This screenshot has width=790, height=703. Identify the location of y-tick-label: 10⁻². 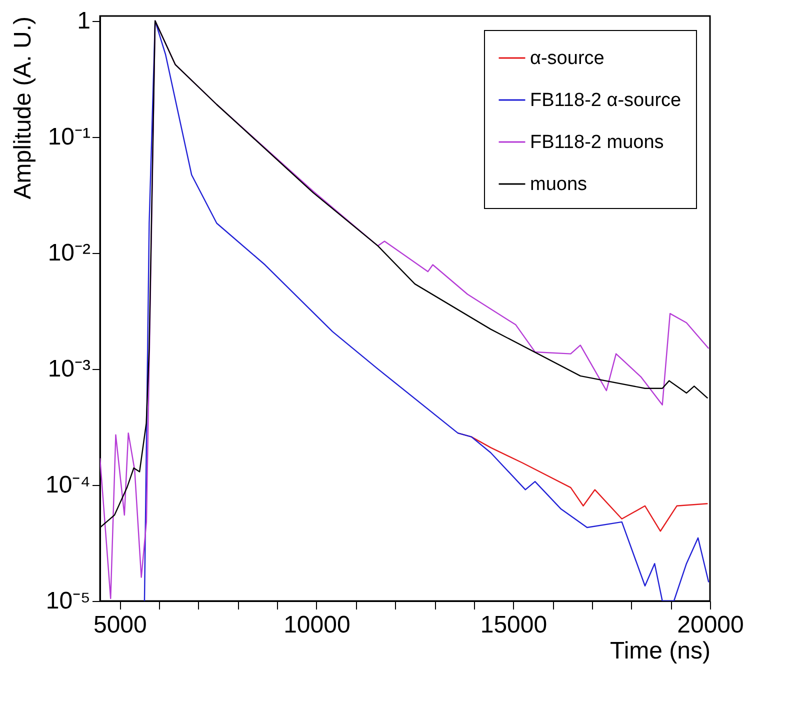
(69, 252).